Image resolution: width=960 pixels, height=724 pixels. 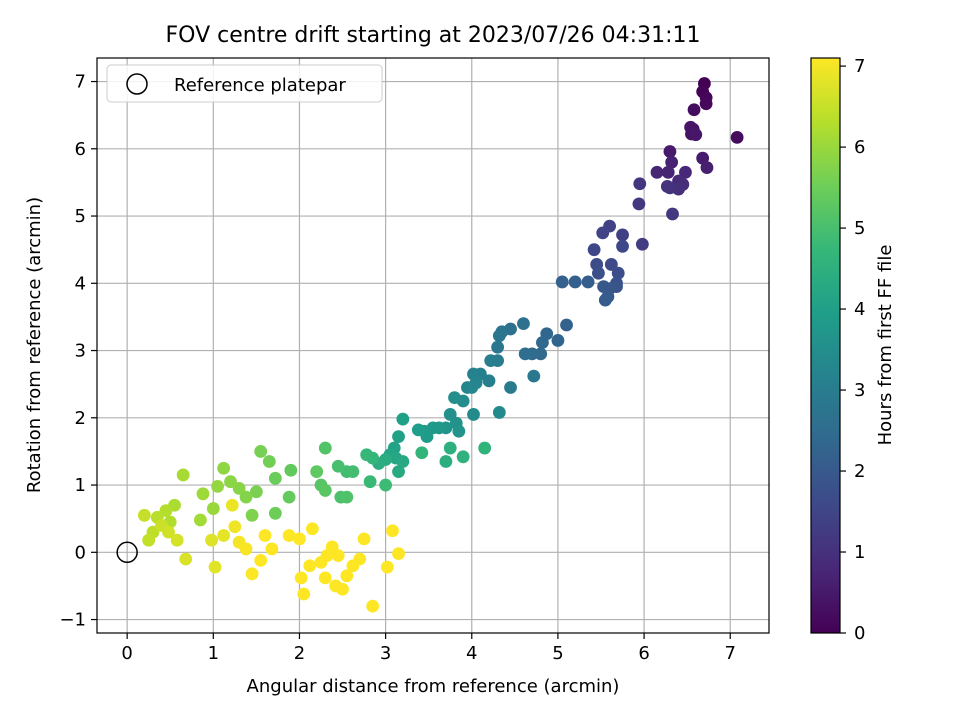 I want to click on colorbar-ticks: 0 1 2 3 4 5 6 7, so click(x=852, y=350).